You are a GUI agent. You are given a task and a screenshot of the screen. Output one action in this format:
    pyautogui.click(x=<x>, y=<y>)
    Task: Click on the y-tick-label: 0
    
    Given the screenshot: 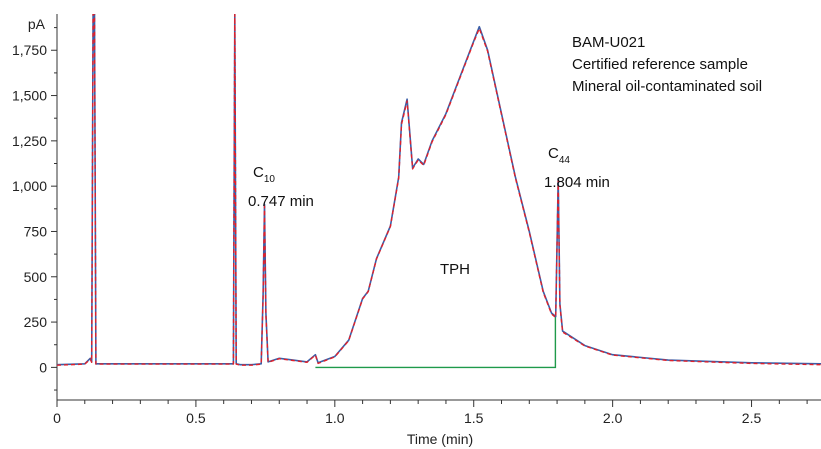 What is the action you would take?
    pyautogui.click(x=43, y=367)
    